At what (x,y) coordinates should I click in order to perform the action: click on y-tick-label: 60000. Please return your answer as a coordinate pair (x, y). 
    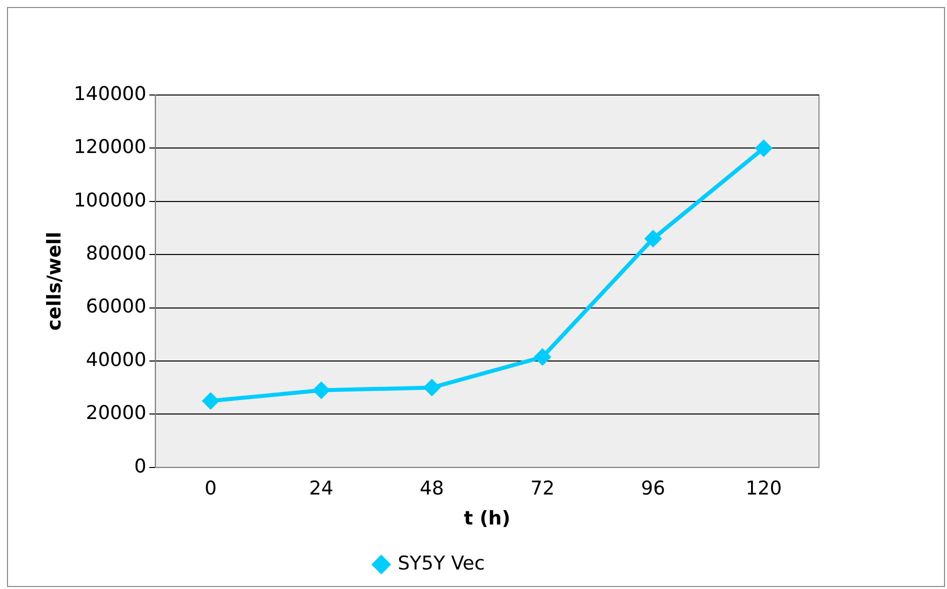
    Looking at the image, I should click on (116, 307).